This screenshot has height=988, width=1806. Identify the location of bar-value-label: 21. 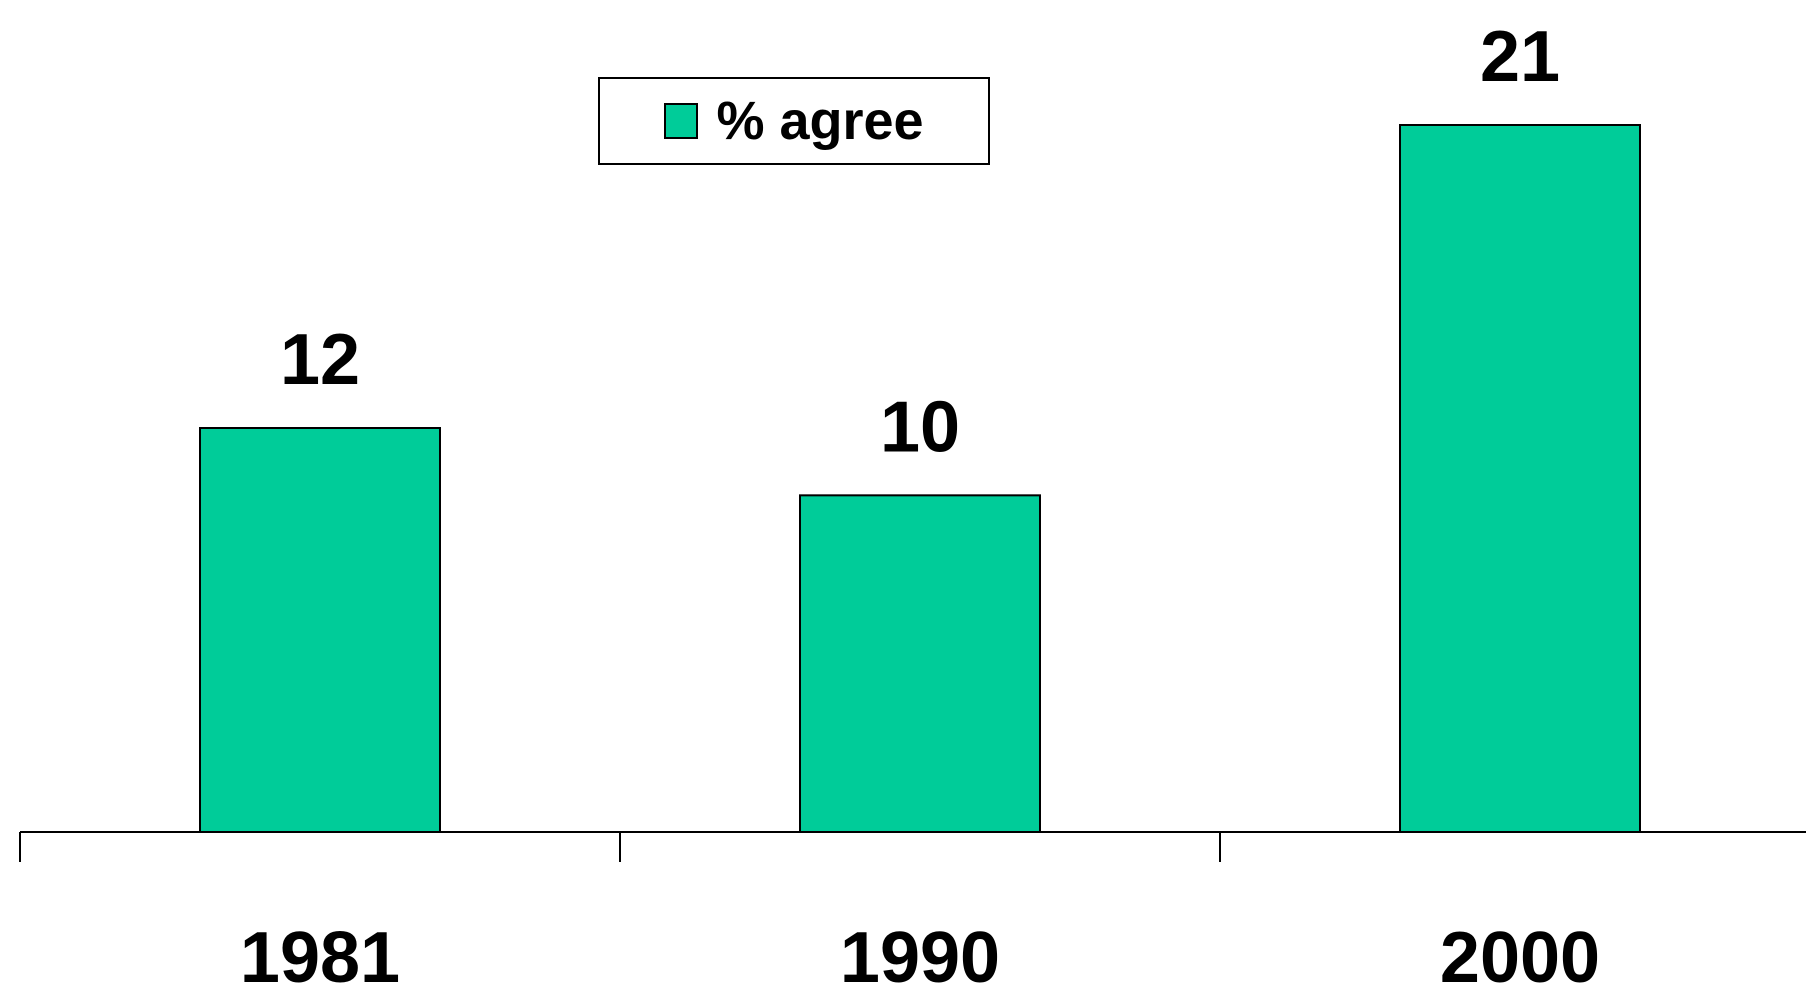
(1520, 57).